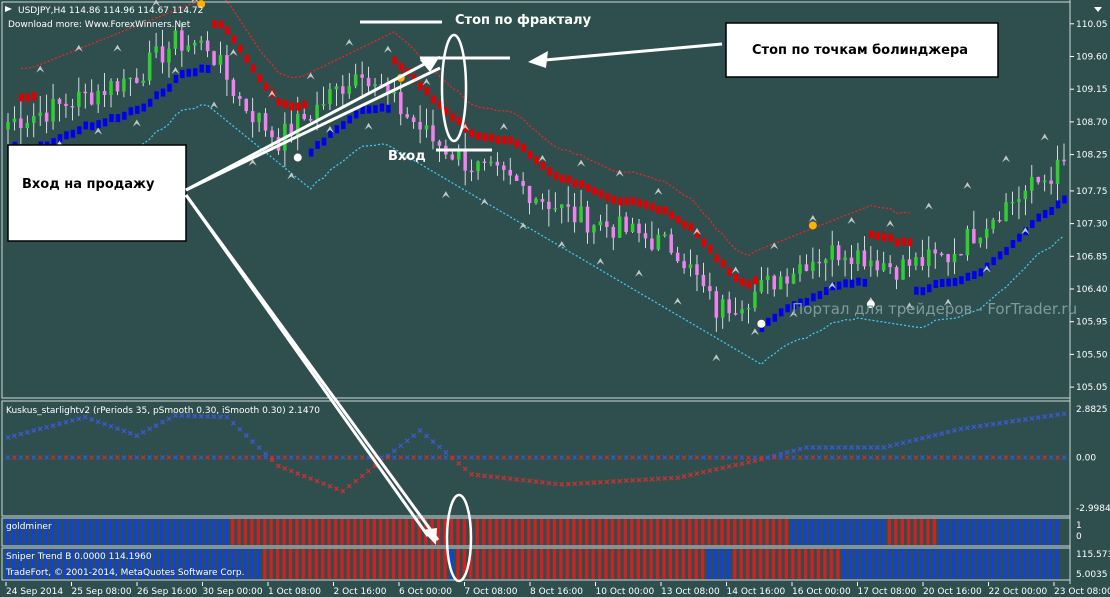 The image size is (1110, 597). What do you see at coordinates (1092, 90) in the screenshot?
I see `price-tick-label: 109.15` at bounding box center [1092, 90].